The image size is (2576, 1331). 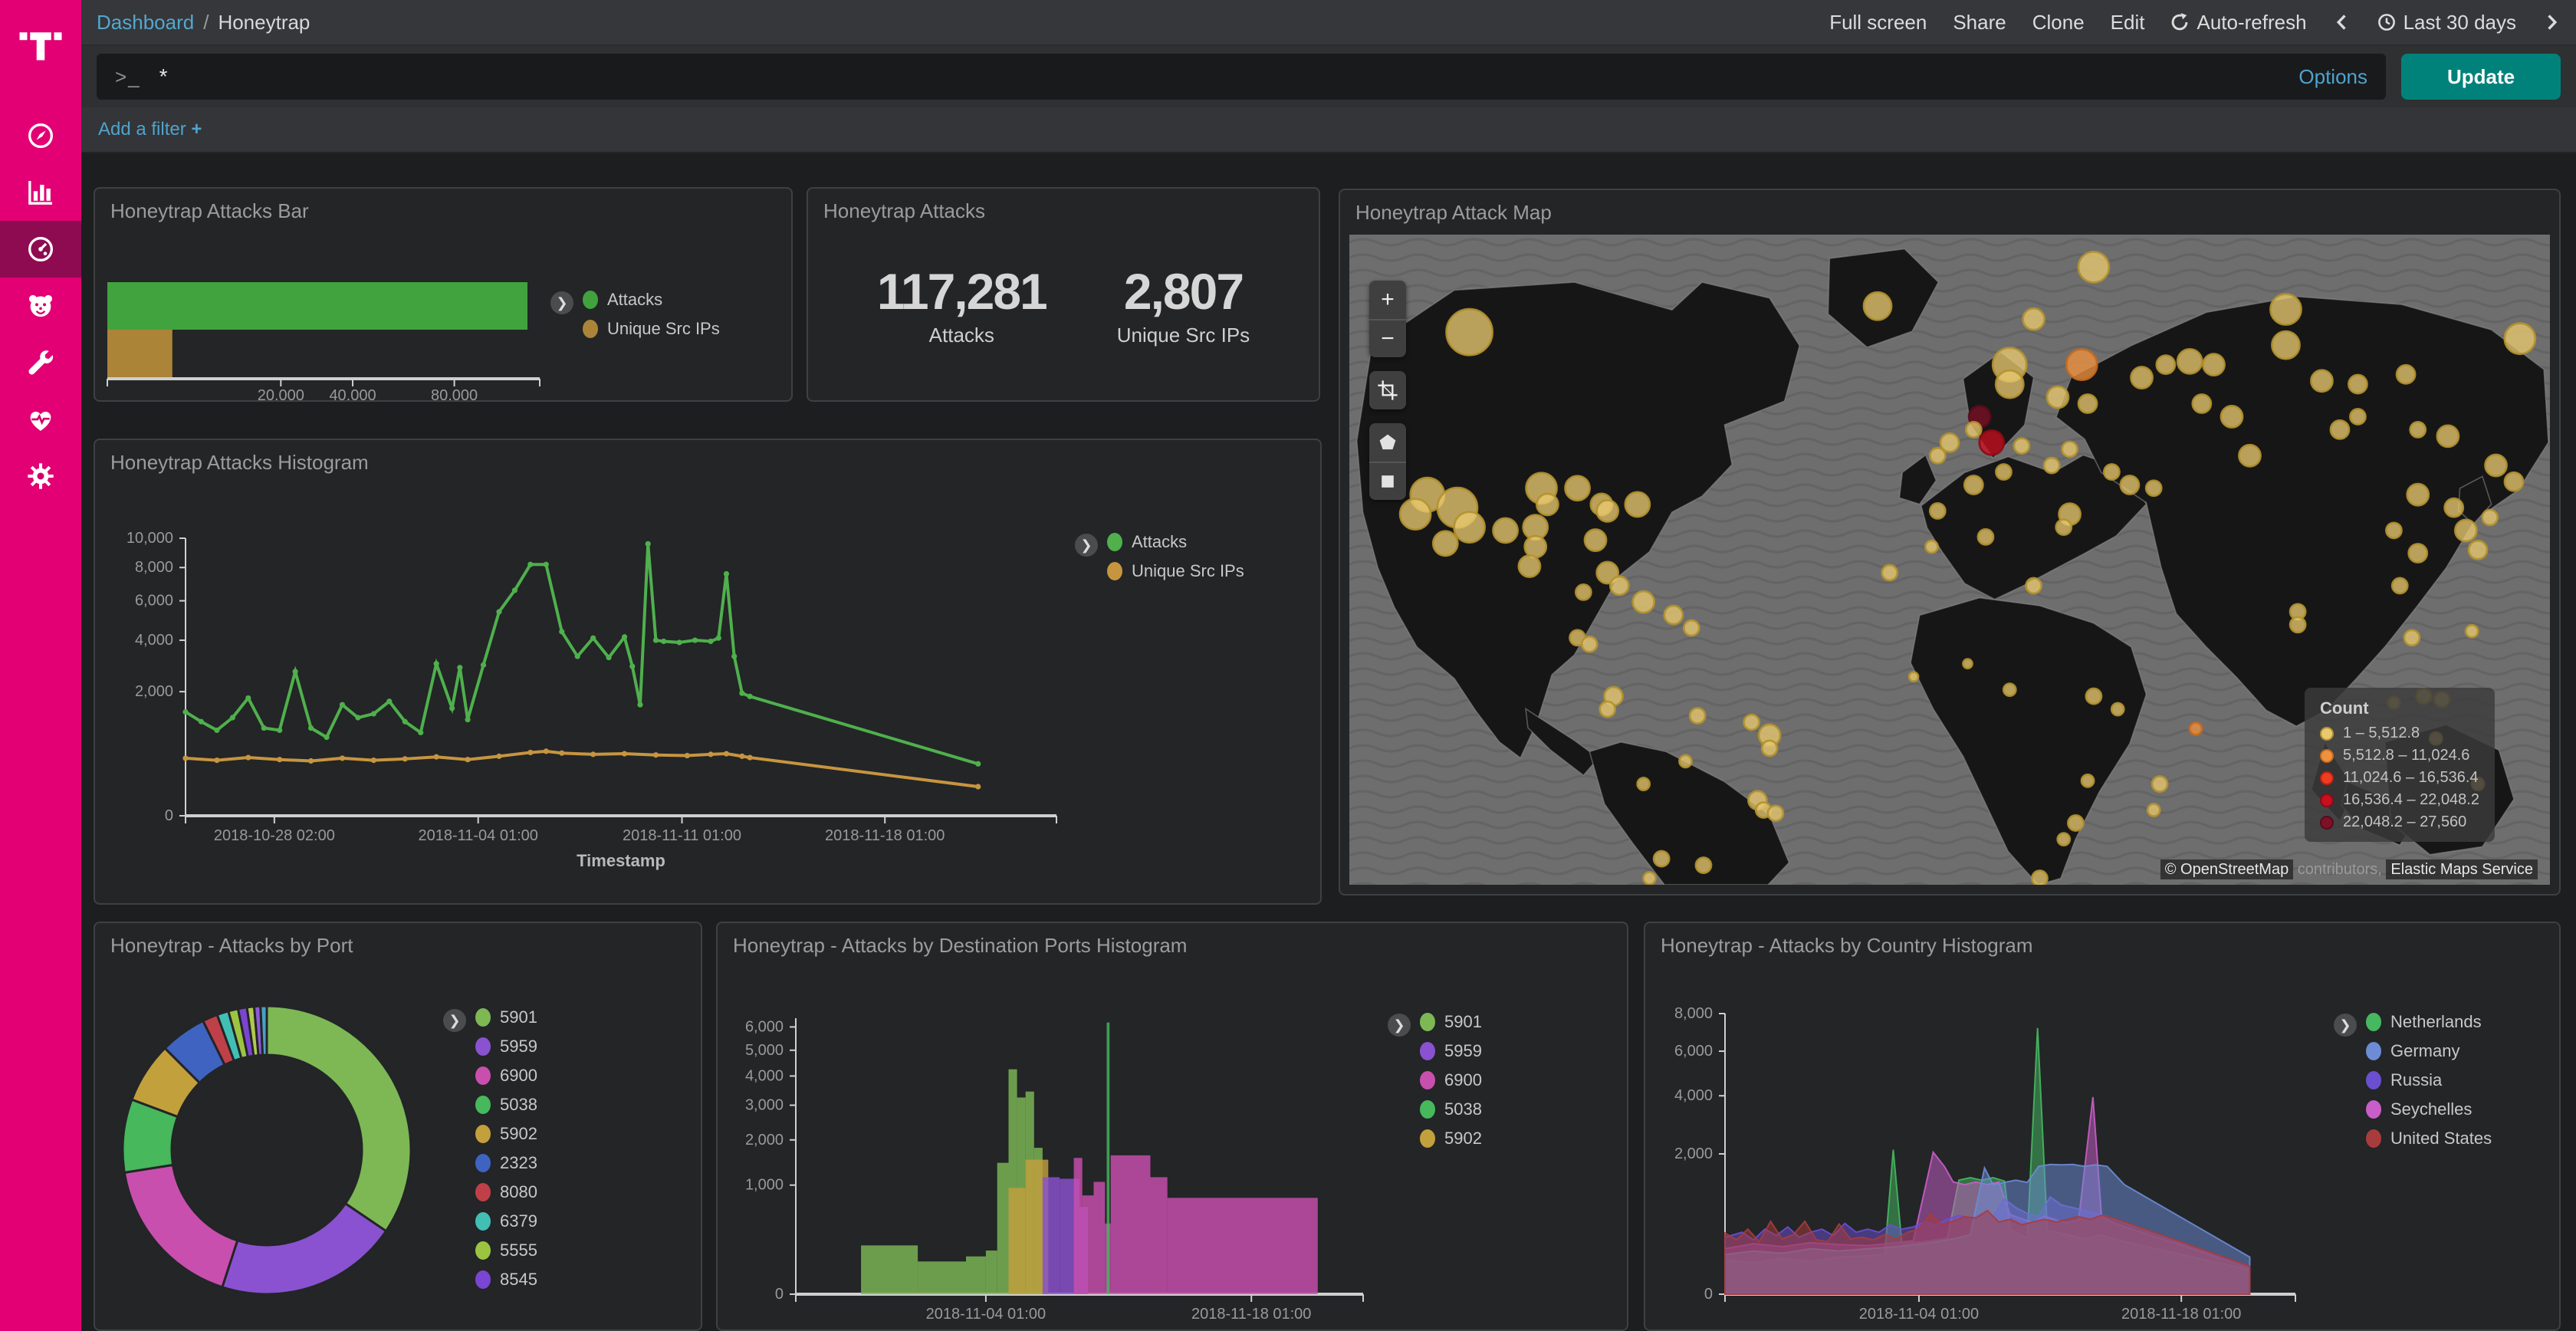 What do you see at coordinates (506, 1250) in the screenshot?
I see `legend-item: 5555` at bounding box center [506, 1250].